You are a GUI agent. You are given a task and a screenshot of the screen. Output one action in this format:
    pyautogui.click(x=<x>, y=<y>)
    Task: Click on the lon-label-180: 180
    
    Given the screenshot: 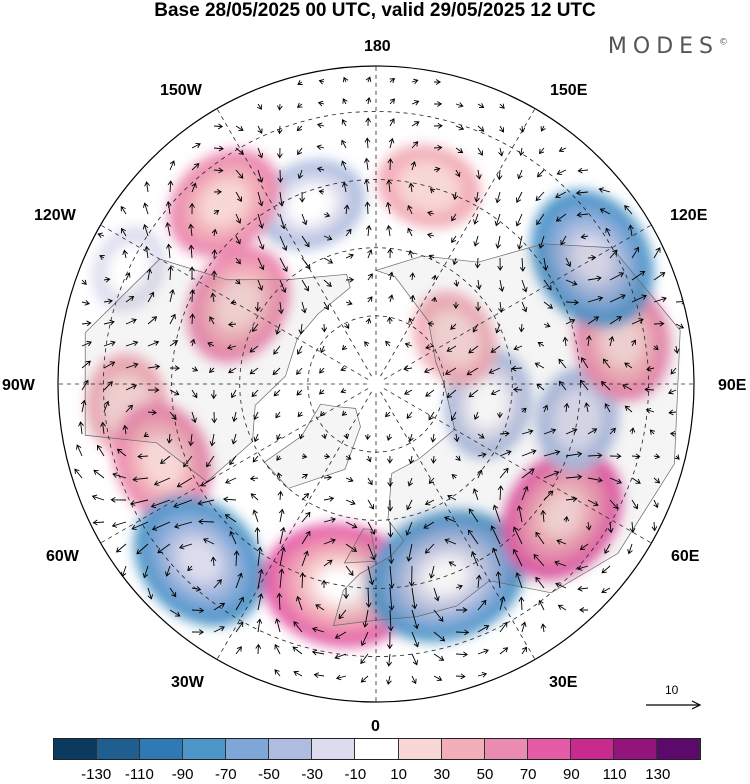 What is the action you would take?
    pyautogui.click(x=377, y=46)
    